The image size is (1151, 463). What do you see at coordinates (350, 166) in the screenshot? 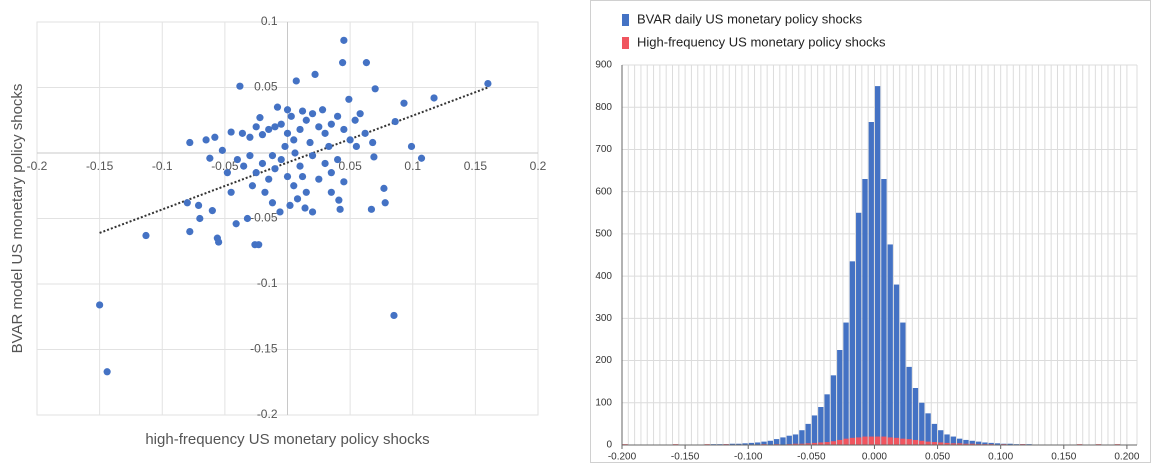
I see `x-tick-label: 0.05` at bounding box center [350, 166].